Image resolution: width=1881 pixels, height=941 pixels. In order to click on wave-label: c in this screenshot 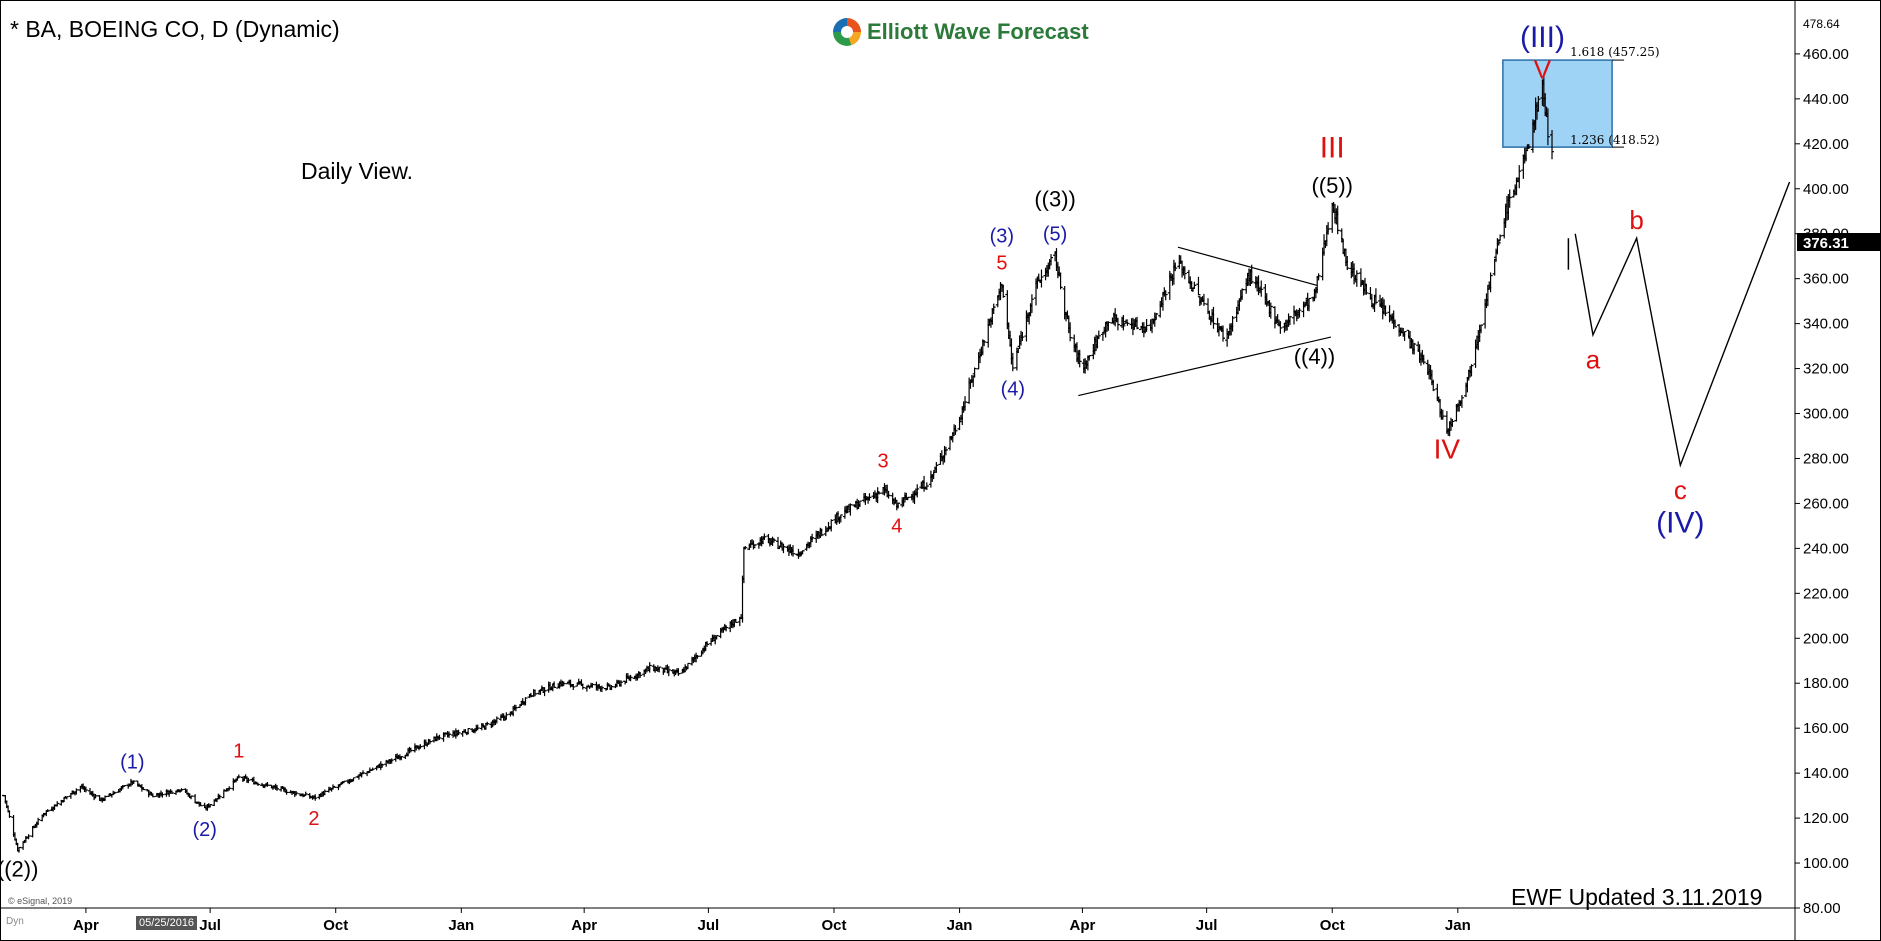, I will do `click(1680, 490)`.